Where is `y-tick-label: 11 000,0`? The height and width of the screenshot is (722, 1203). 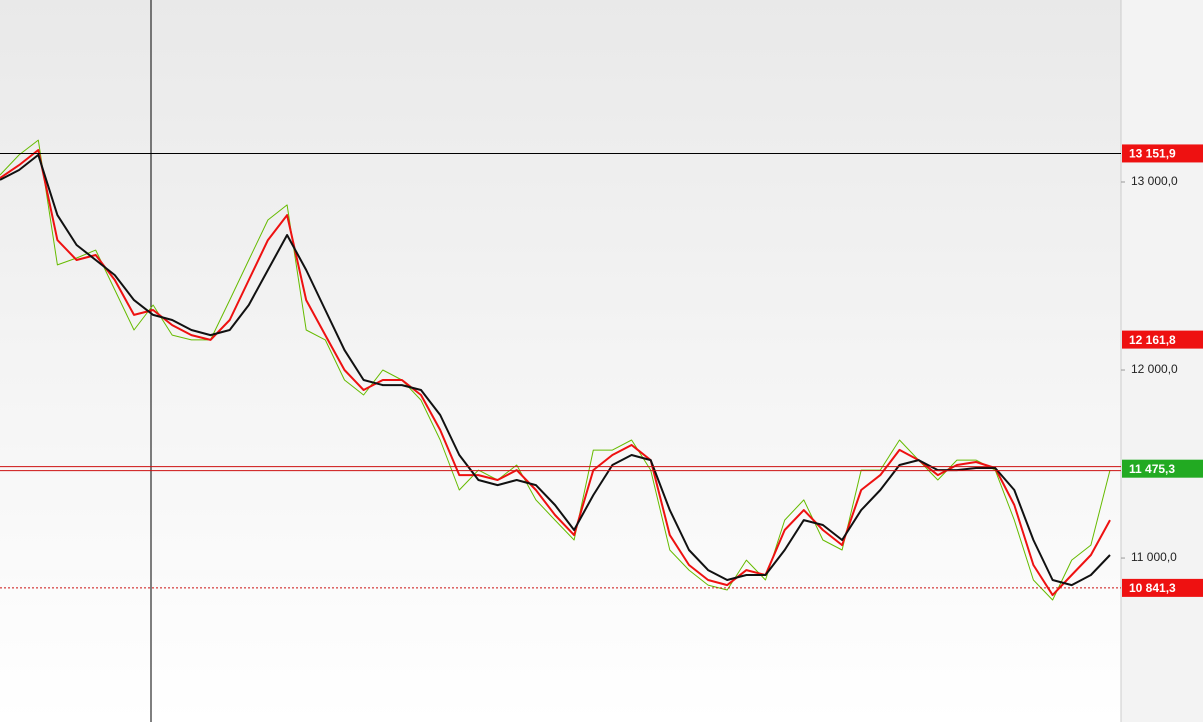
y-tick-label: 11 000,0 is located at coordinates (1154, 557).